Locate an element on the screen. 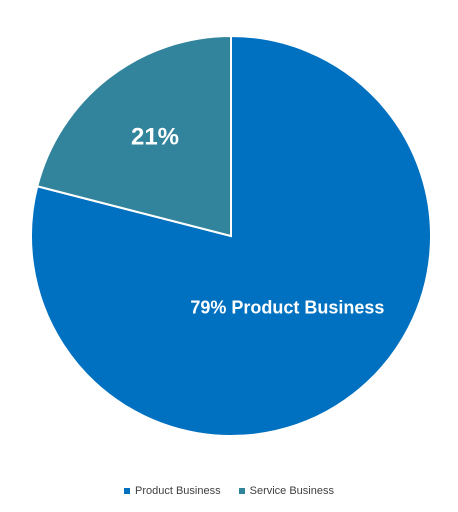 The height and width of the screenshot is (512, 458). legend-label-product-business: Product Business is located at coordinates (178, 491).